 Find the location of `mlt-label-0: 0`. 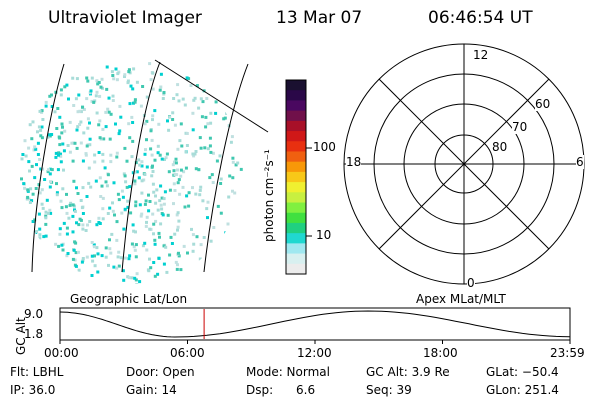

mlt-label-0: 0 is located at coordinates (471, 283).